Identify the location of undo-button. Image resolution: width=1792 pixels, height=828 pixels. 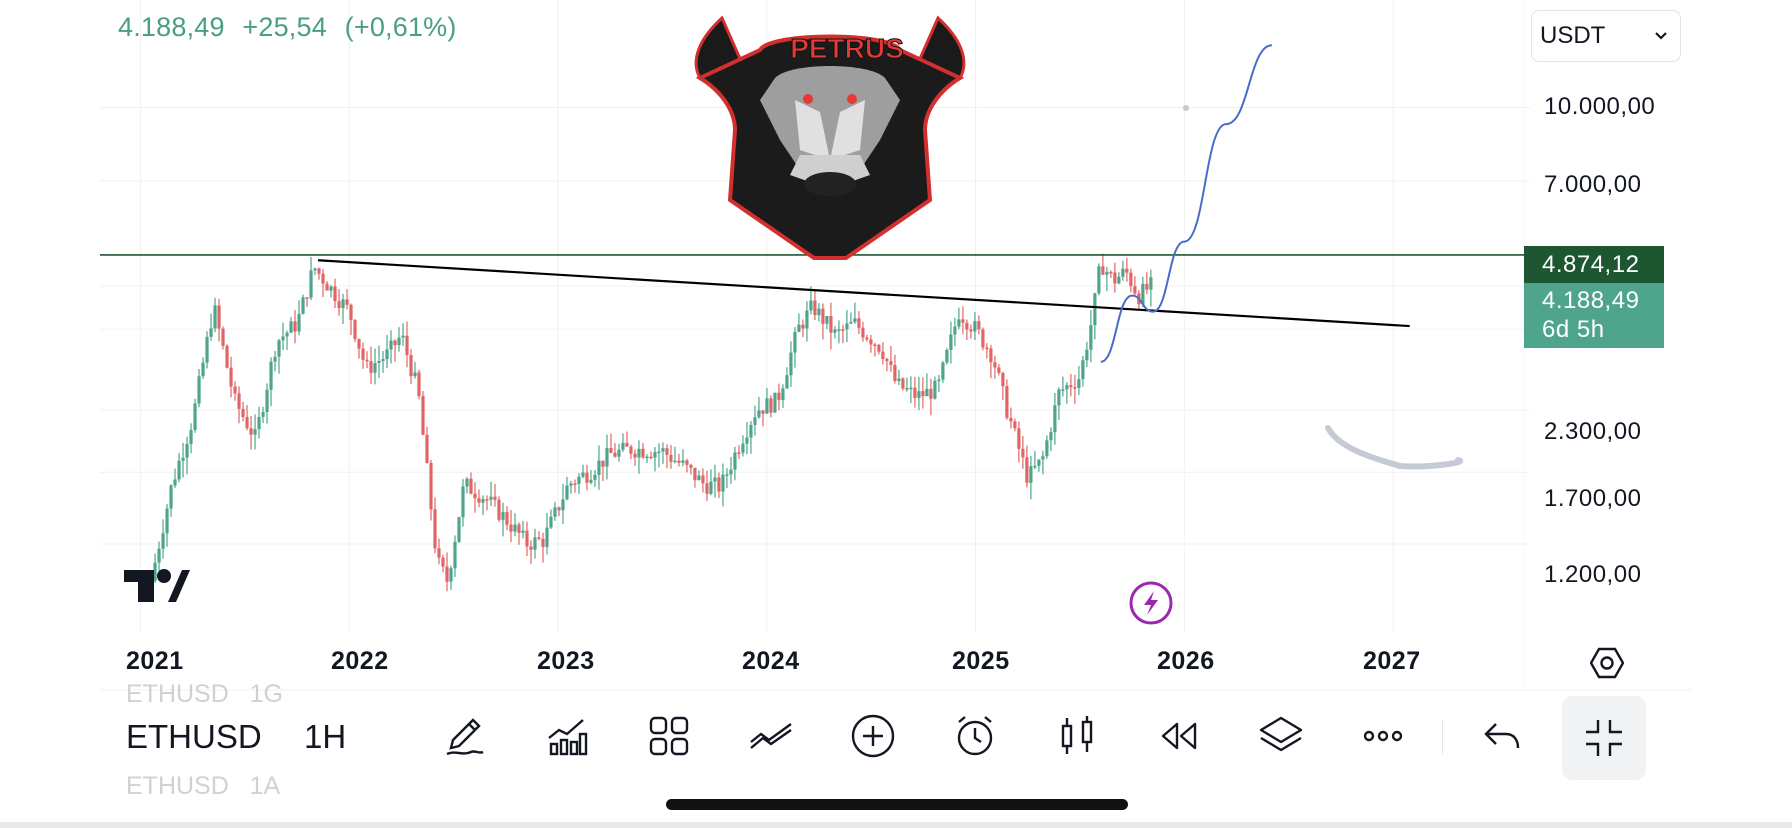
(1502, 736).